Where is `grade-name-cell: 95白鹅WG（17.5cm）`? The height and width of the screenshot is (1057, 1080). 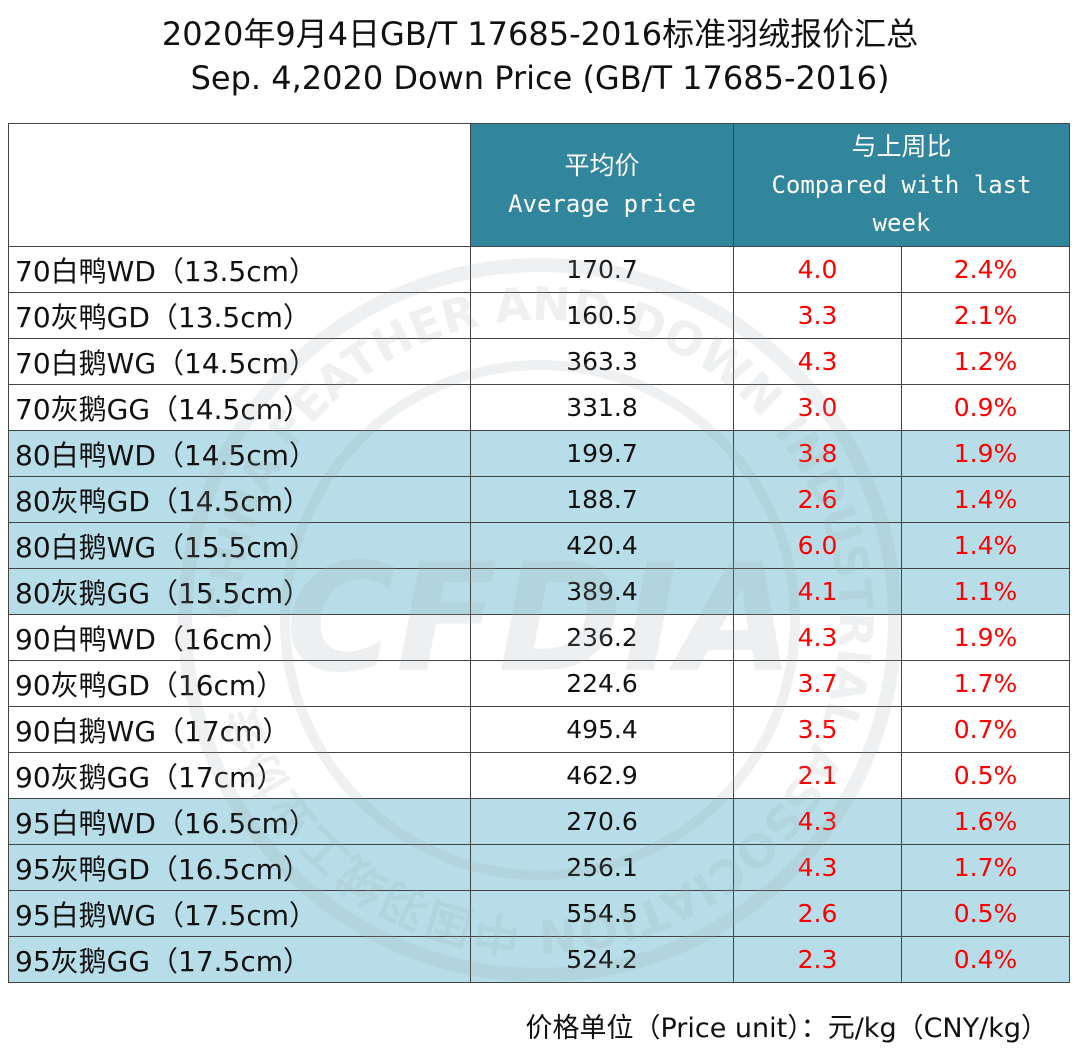 grade-name-cell: 95白鹅WG（17.5cm） is located at coordinates (239, 913).